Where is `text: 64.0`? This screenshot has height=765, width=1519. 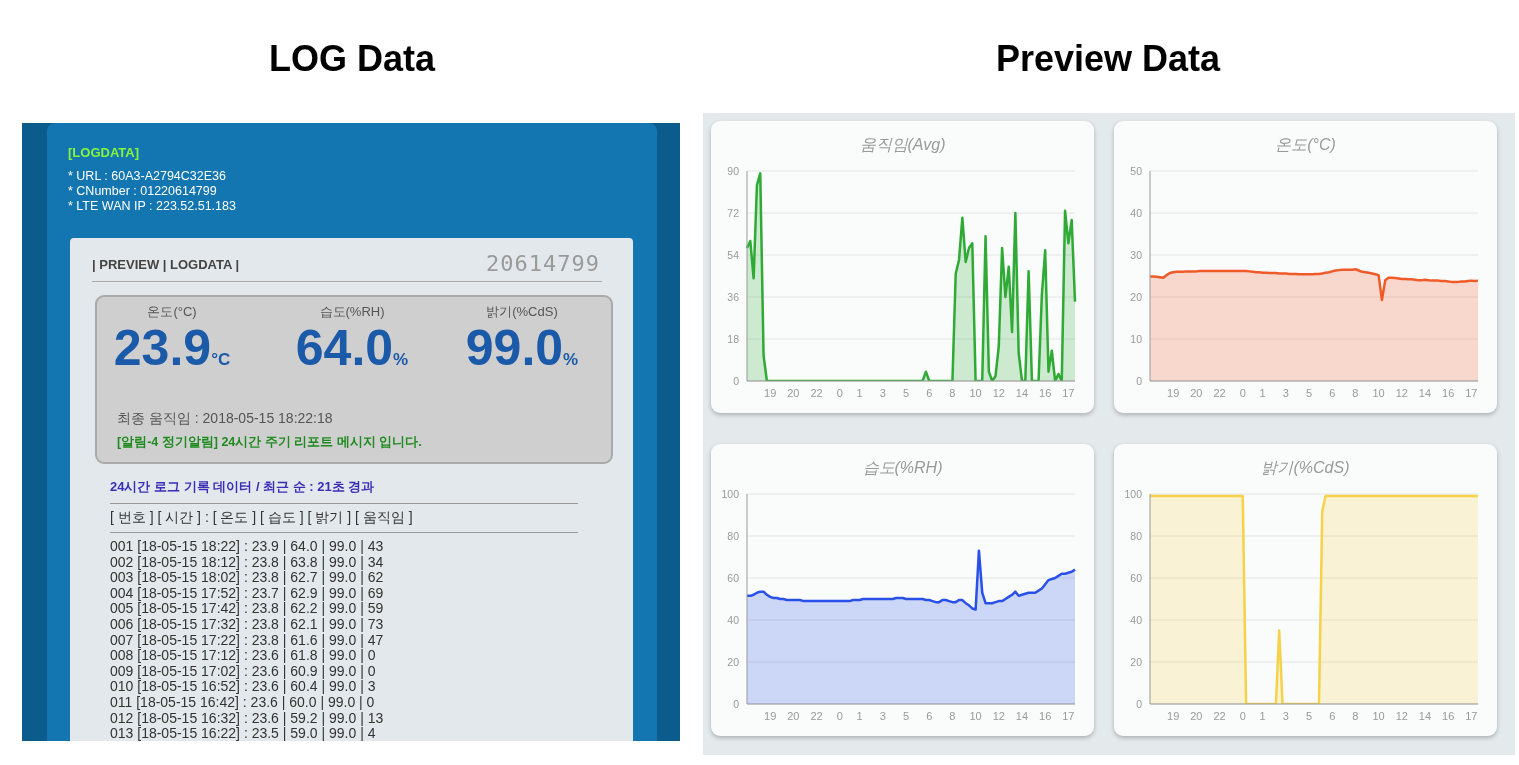
text: 64.0 is located at coordinates (344, 348).